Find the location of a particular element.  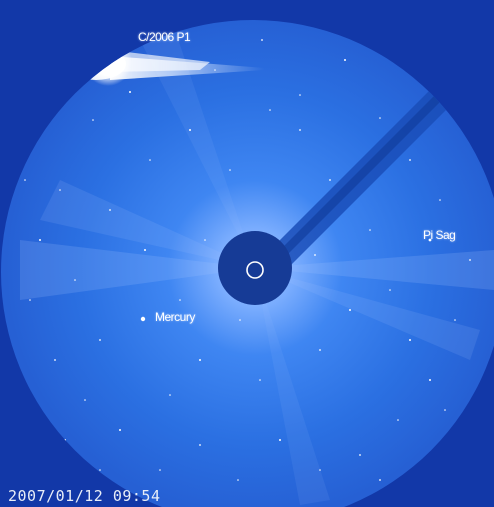

timestamp: 2007/01/12 09:54 is located at coordinates (84, 496).